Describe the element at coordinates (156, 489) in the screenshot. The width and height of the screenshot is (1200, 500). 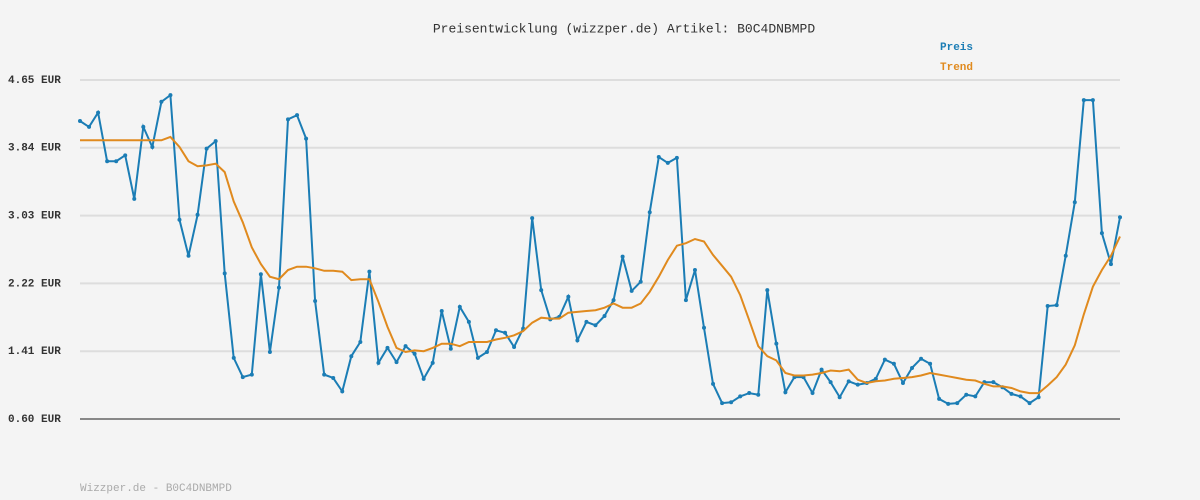
I see `footer: Wizzper.de - B0C4DNBMPD` at that location.